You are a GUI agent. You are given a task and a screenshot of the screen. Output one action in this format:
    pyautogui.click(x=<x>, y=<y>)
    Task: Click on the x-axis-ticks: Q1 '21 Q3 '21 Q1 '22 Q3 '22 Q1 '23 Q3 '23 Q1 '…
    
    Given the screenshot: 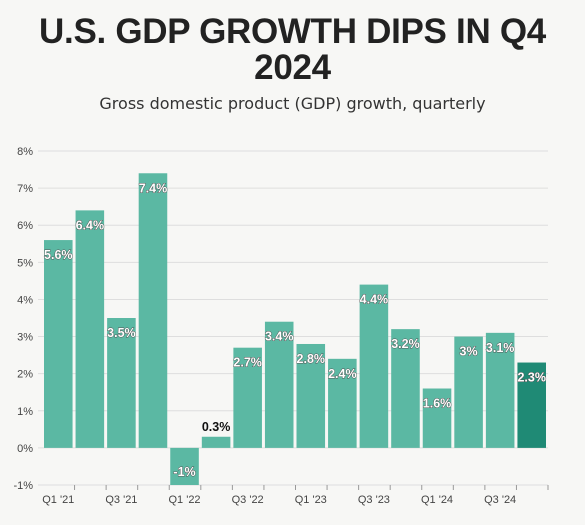 What is the action you would take?
    pyautogui.click(x=295, y=495)
    